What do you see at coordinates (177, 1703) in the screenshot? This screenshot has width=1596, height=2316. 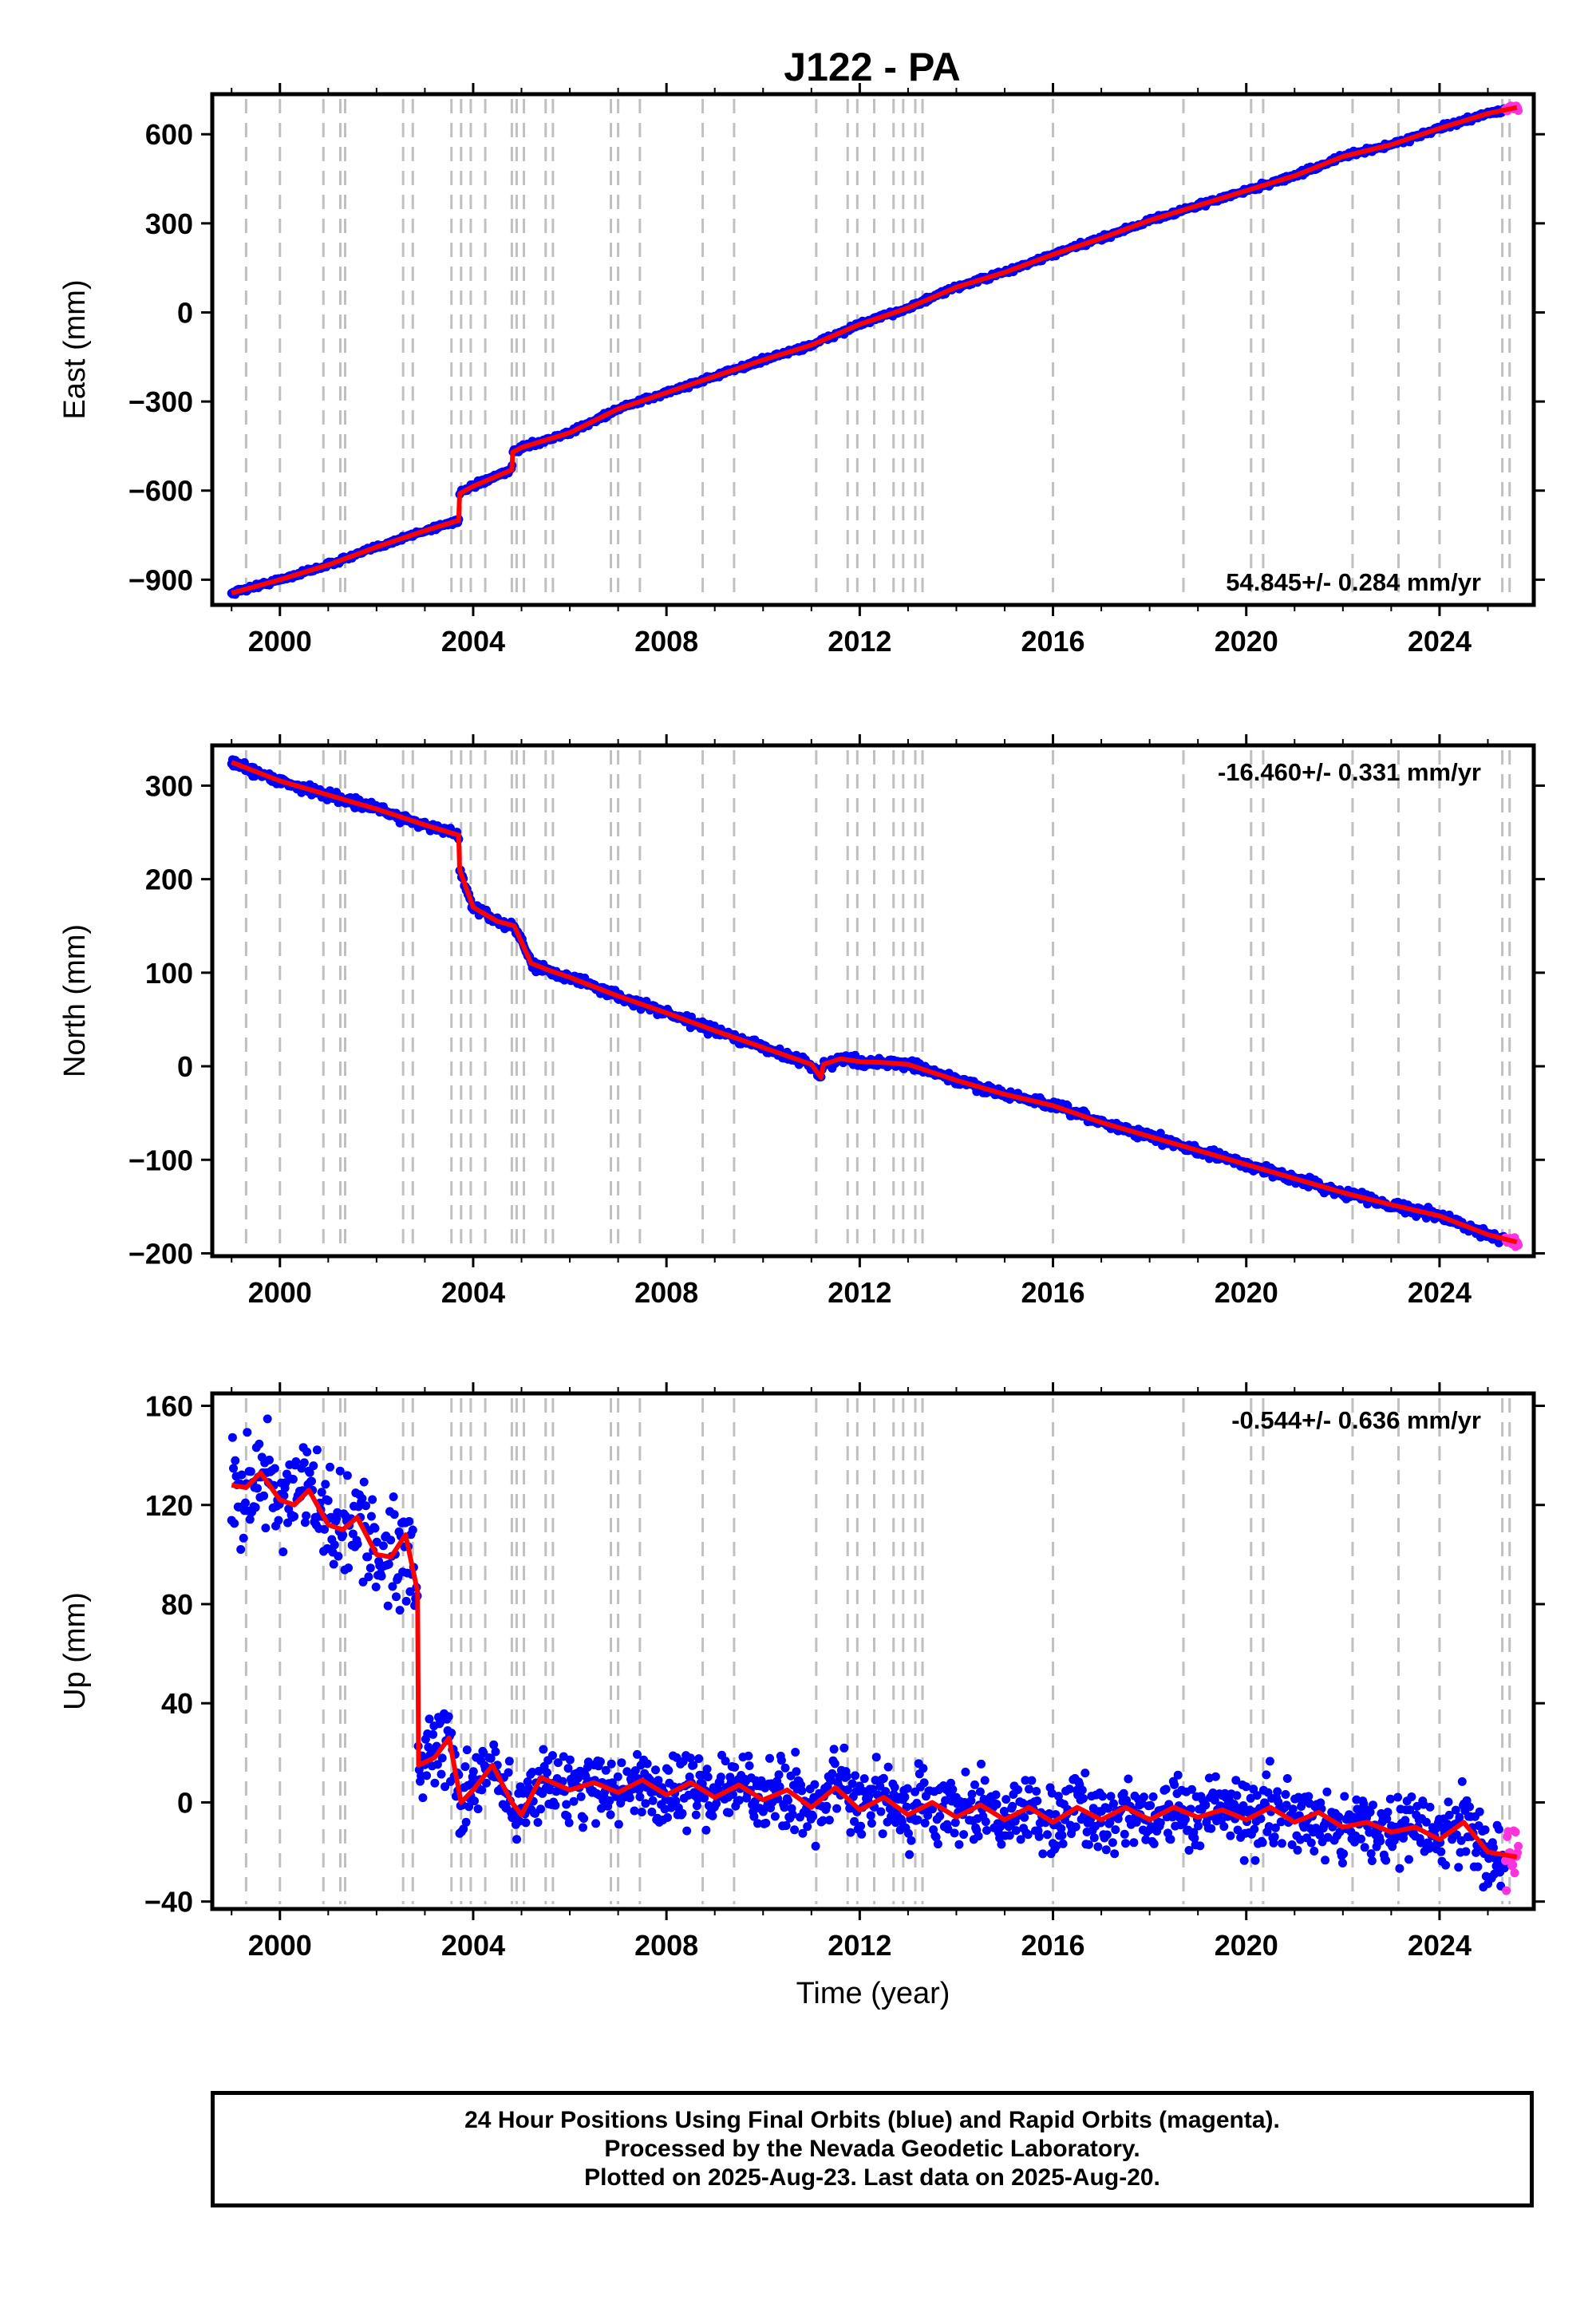 I see `y-tick-label: 40` at bounding box center [177, 1703].